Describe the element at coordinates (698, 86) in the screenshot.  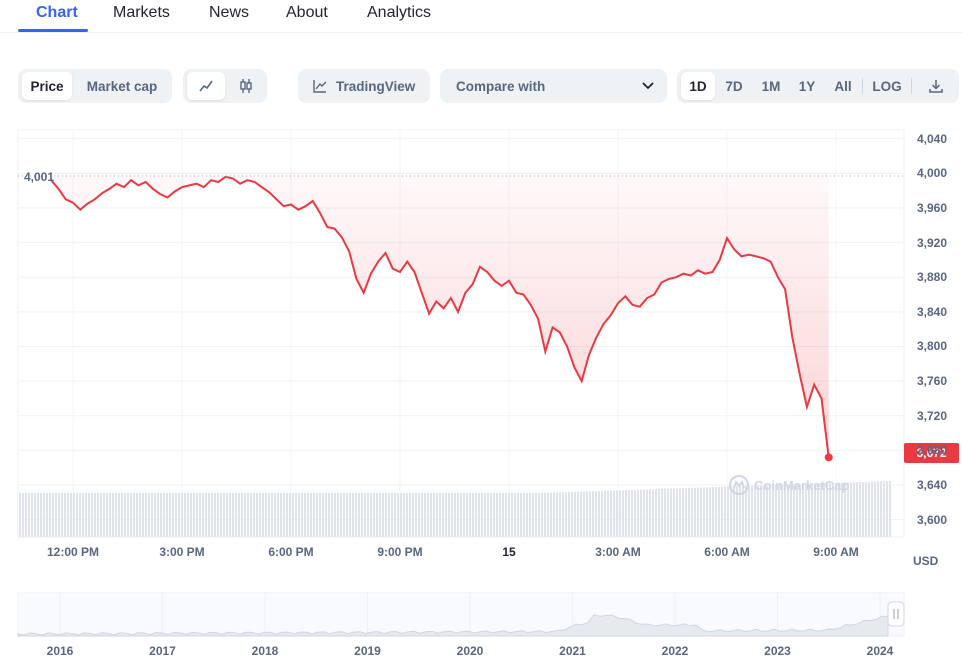
I see `range-1d-button: 1D` at that location.